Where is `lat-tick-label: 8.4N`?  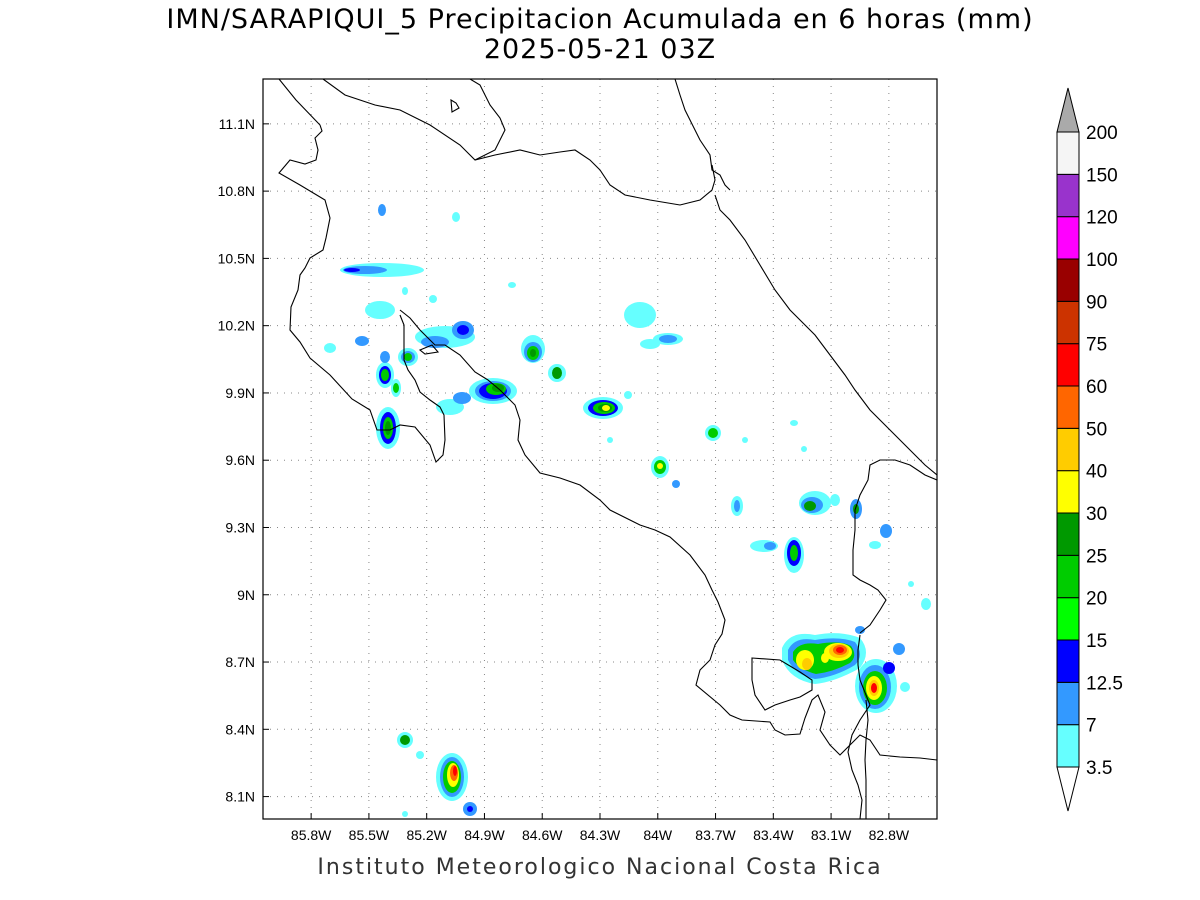 lat-tick-label: 8.4N is located at coordinates (240, 729).